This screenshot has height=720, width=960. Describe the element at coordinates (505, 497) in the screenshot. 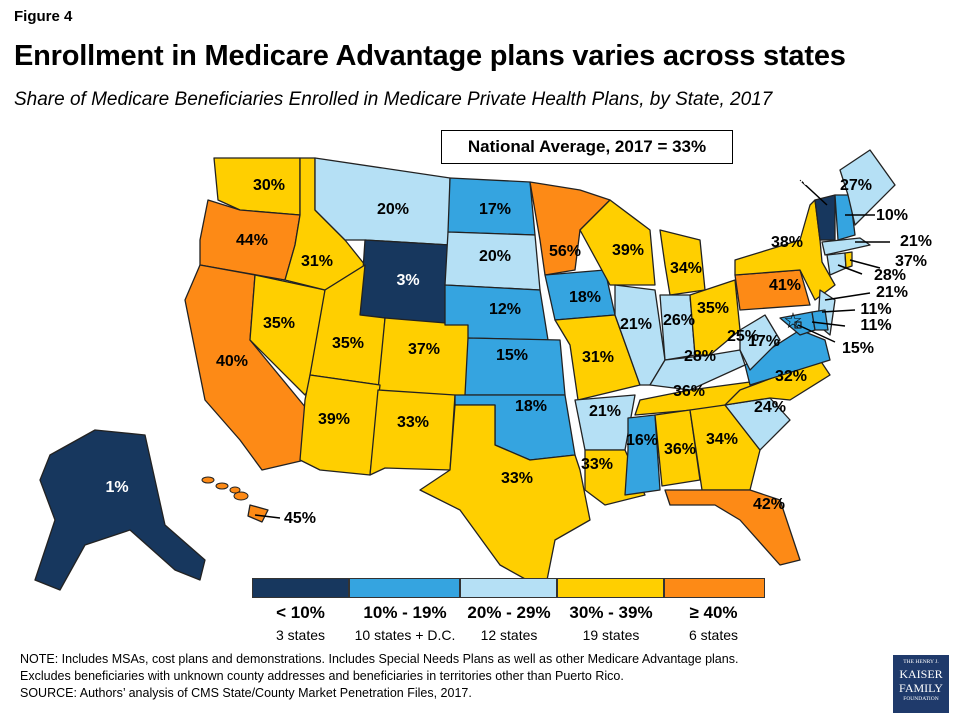

I see `state-tx` at that location.